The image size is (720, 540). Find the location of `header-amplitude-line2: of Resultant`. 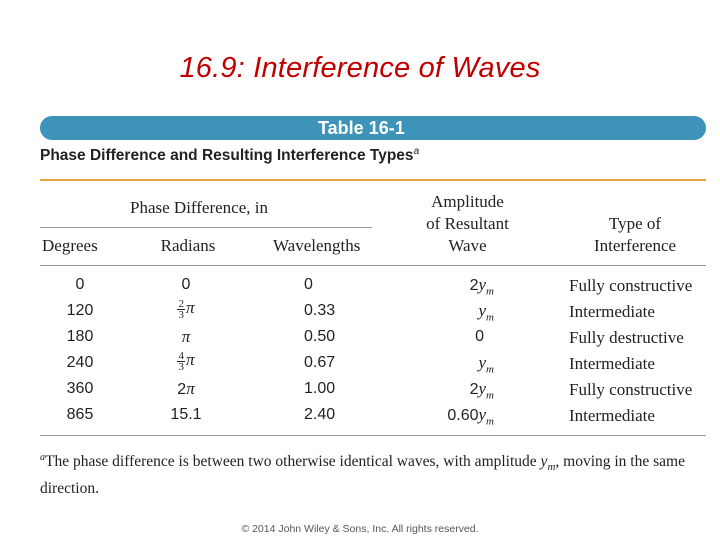

header-amplitude-line2: of Resultant is located at coordinates (467, 223).